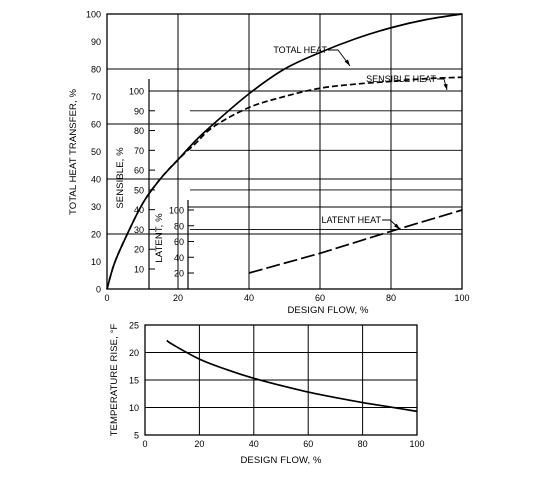  I want to click on sensible-tick-label: 10, so click(139, 270).